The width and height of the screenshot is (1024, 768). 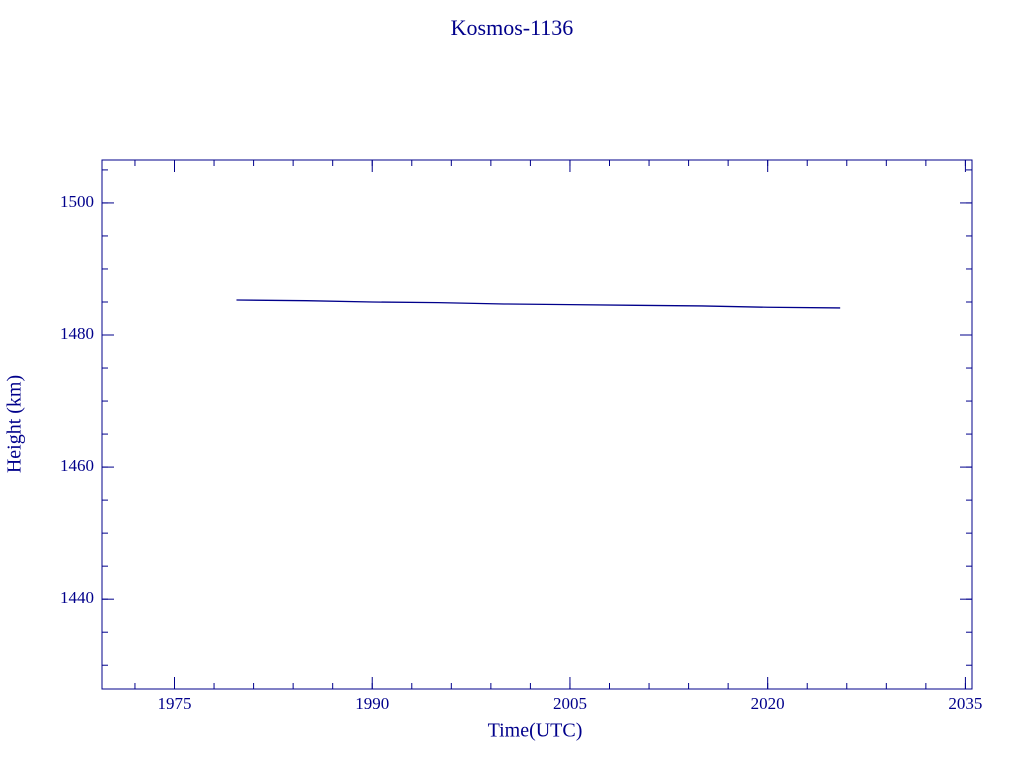 What do you see at coordinates (15, 424) in the screenshot?
I see `y-axis-label: Height (km)` at bounding box center [15, 424].